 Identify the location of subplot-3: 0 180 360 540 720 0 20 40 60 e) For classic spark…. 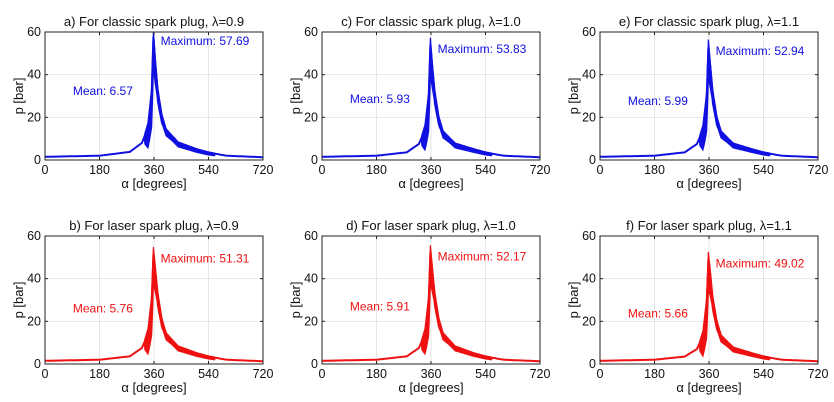
(697, 102).